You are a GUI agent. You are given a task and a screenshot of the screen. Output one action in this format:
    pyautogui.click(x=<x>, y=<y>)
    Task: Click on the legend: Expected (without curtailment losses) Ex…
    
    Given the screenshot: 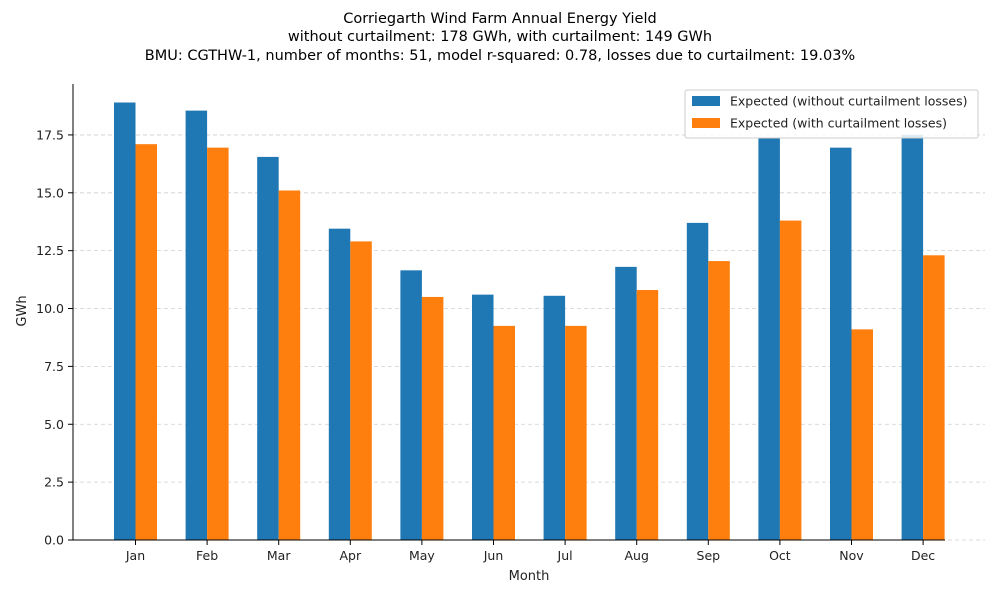 What is the action you would take?
    pyautogui.click(x=831, y=114)
    